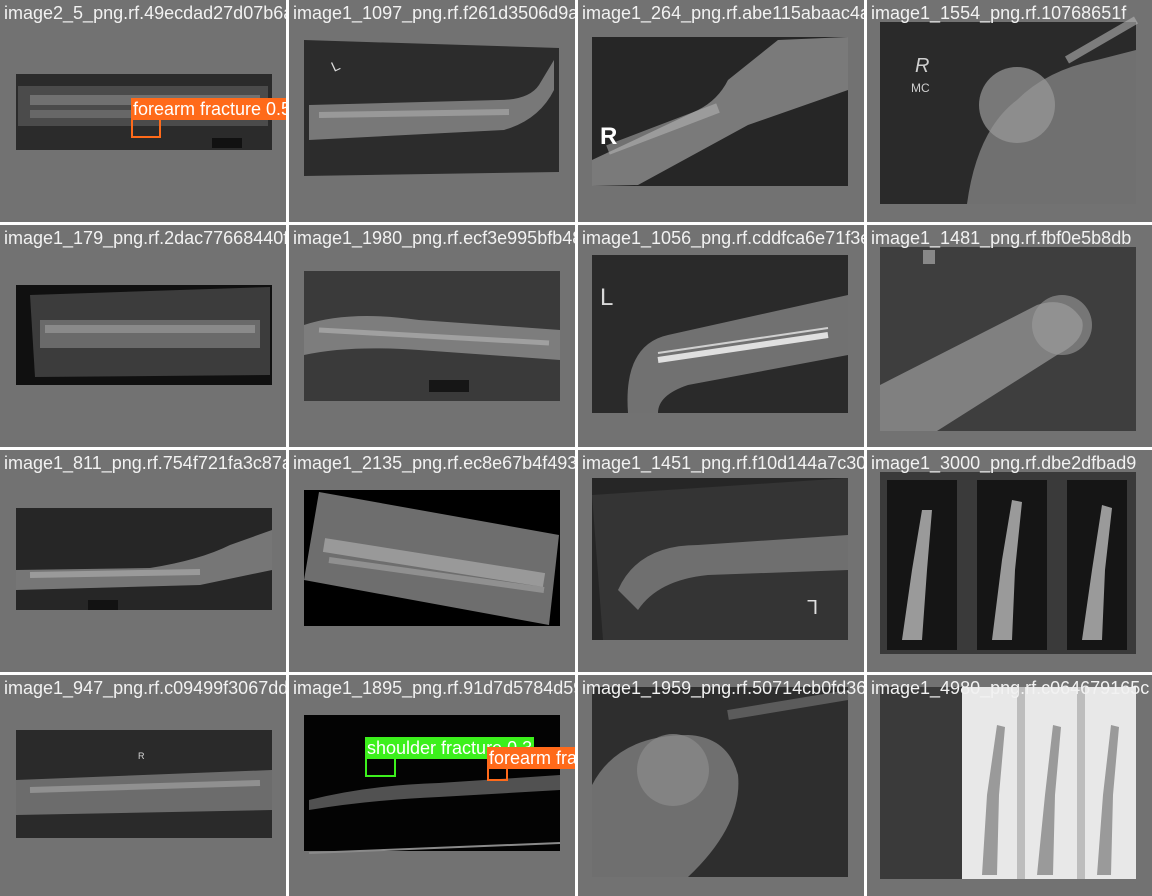 The image size is (1152, 896). I want to click on tile-title: image1_3000_png.rf.dbe2dfbad9, so click(1004, 463).